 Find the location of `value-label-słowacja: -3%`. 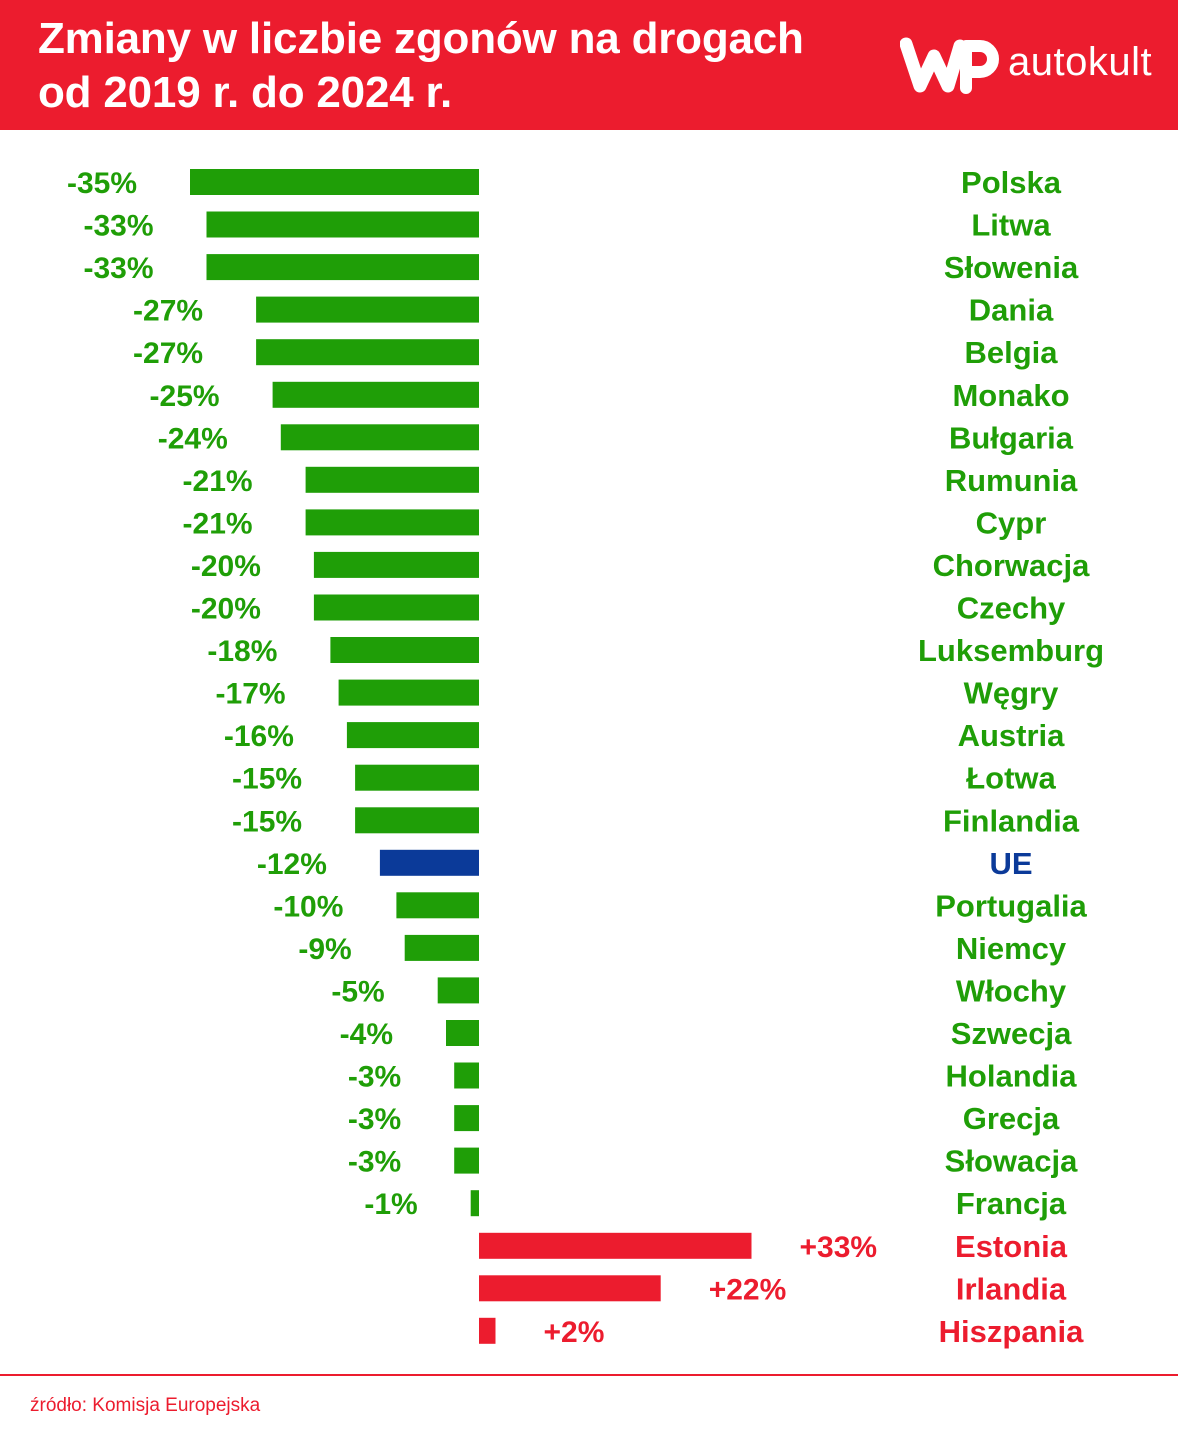

value-label-słowacja: -3% is located at coordinates (374, 1162).